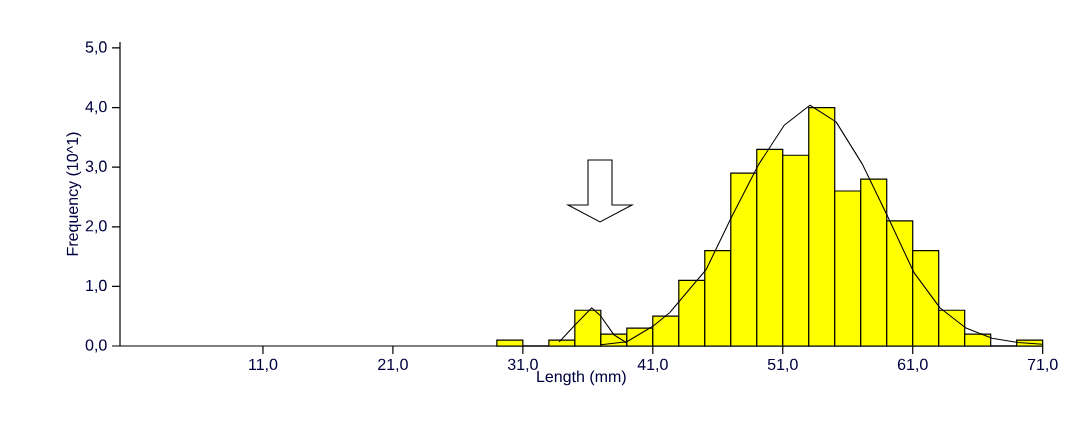  I want to click on x-tick-label: 11,0, so click(263, 365).